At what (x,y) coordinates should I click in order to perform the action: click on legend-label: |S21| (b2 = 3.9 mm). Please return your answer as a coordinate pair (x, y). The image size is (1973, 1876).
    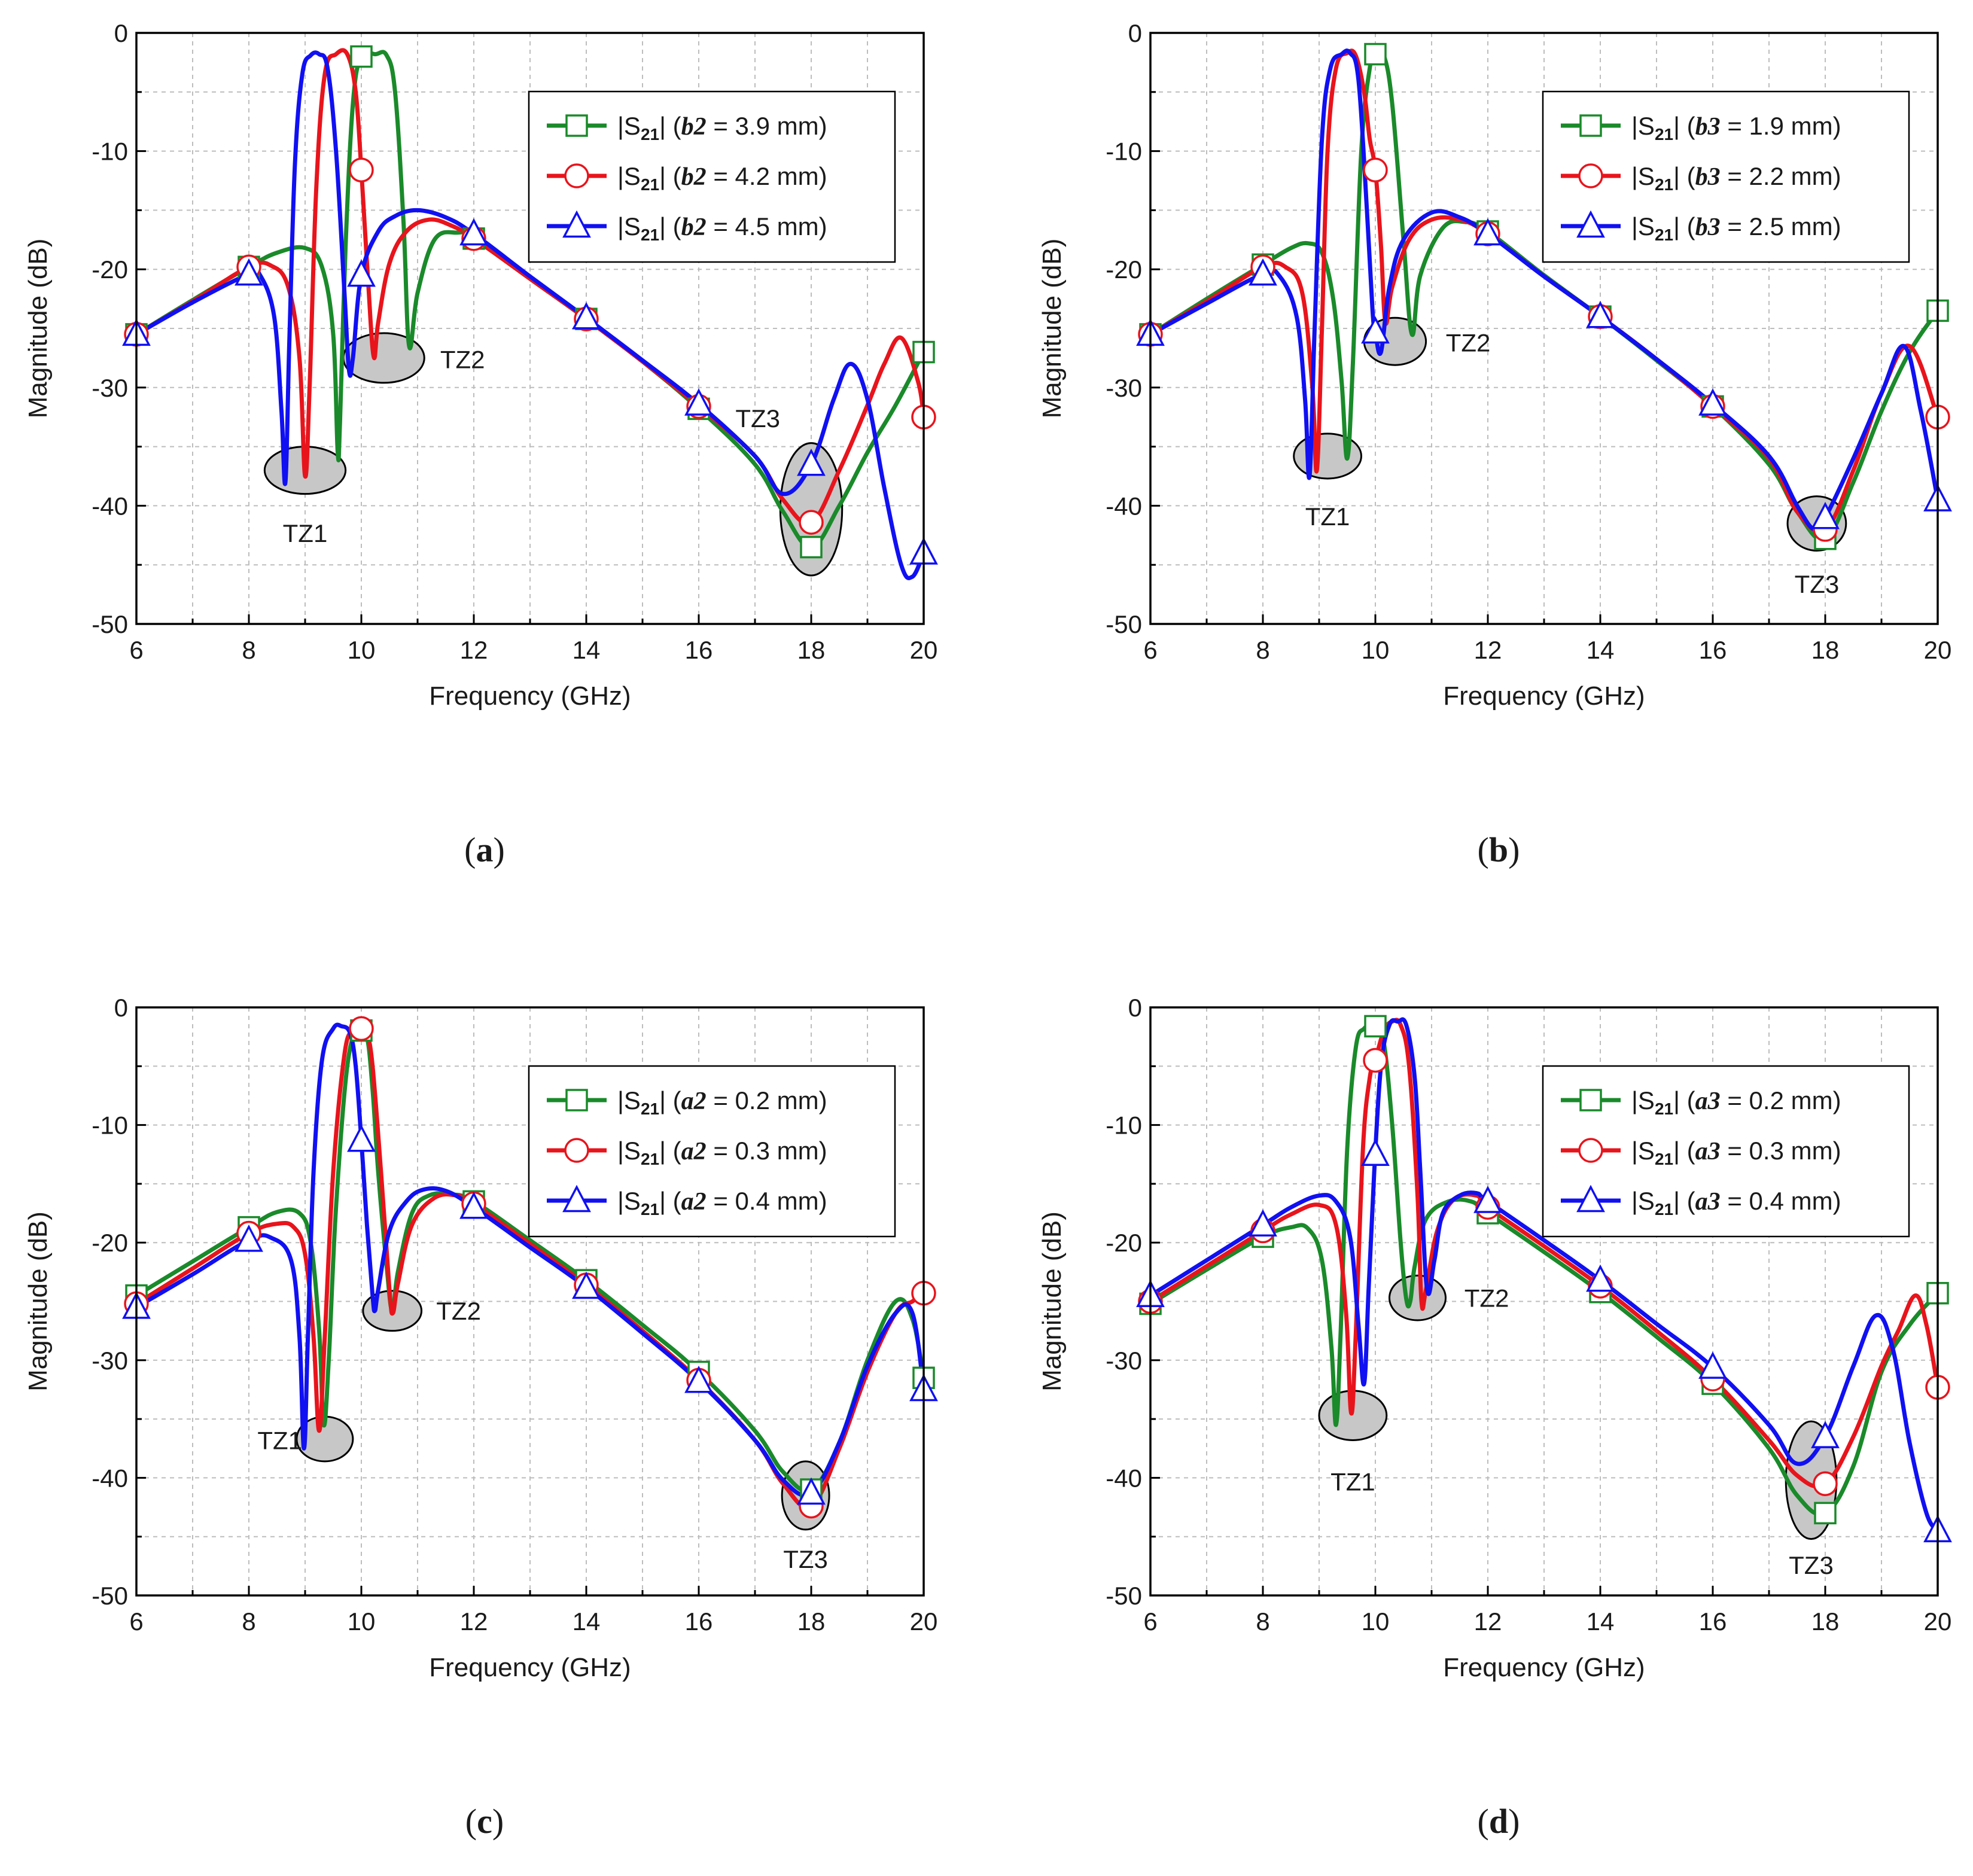
    Looking at the image, I should click on (722, 128).